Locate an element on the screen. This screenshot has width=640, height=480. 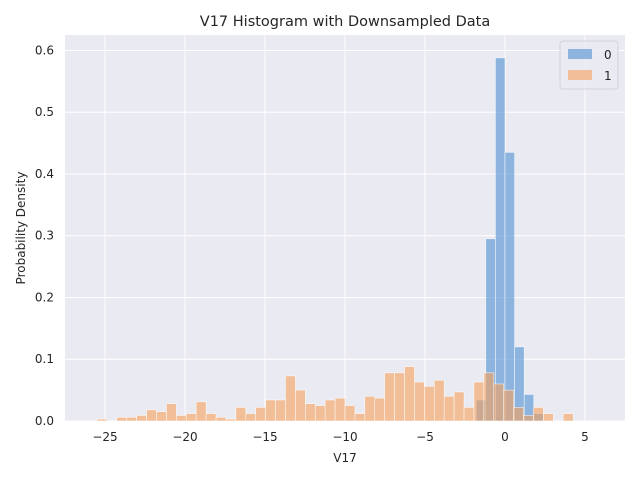
chart-title: V17 Histogram with Downsampled Data is located at coordinates (345, 22).